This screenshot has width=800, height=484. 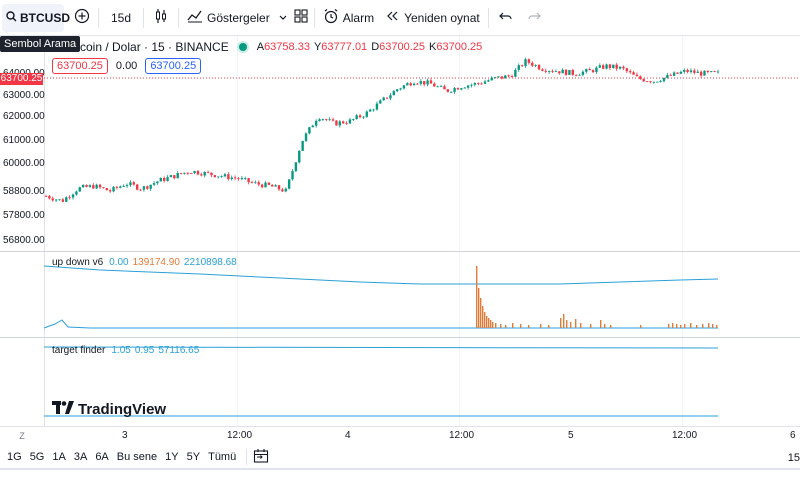 I want to click on toolbar-divider, so click(x=144, y=17).